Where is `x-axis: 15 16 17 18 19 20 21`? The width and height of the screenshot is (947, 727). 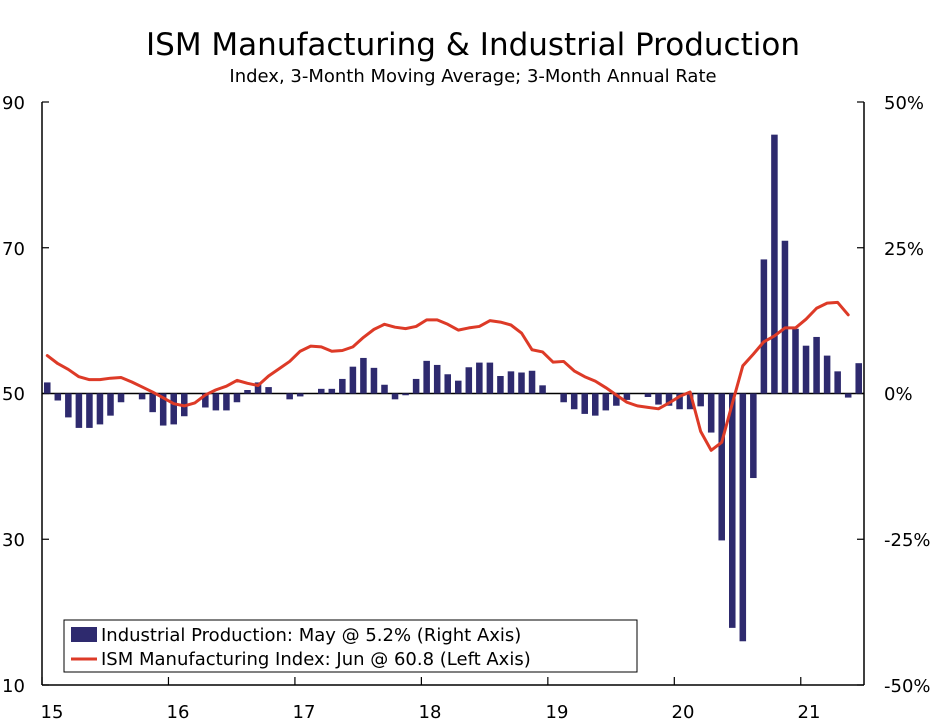
x-axis: 15 16 17 18 19 20 21 is located at coordinates (431, 712).